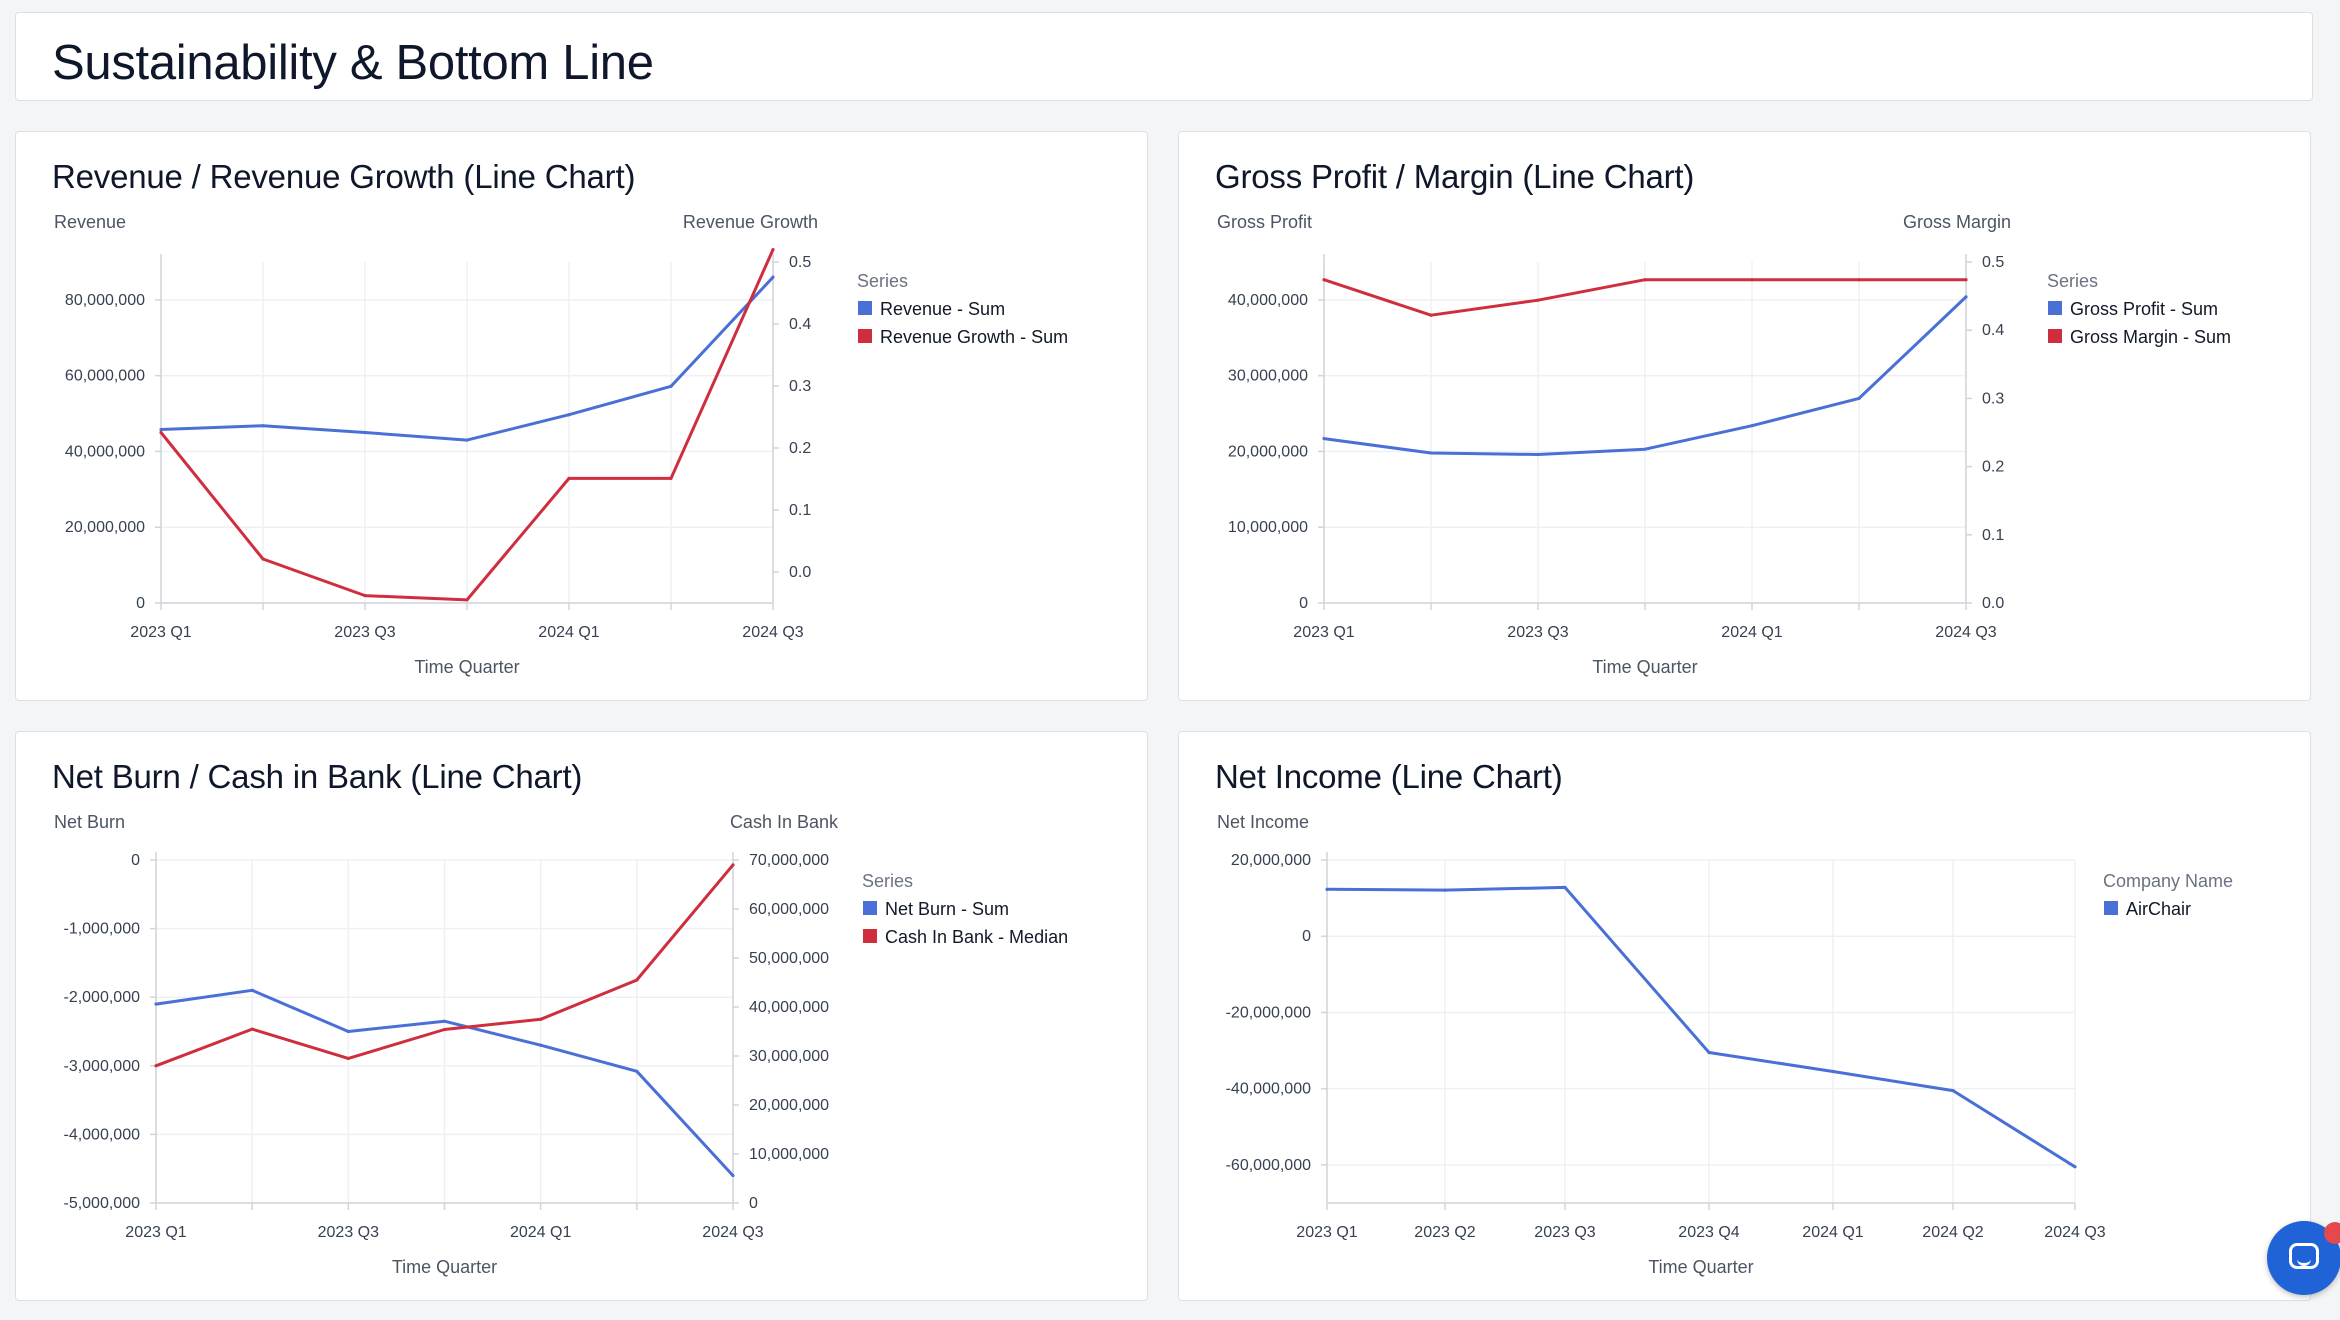 This screenshot has height=1320, width=2340. Describe the element at coordinates (789, 1105) in the screenshot. I see `y2-tick-label: 20,000,000` at that location.